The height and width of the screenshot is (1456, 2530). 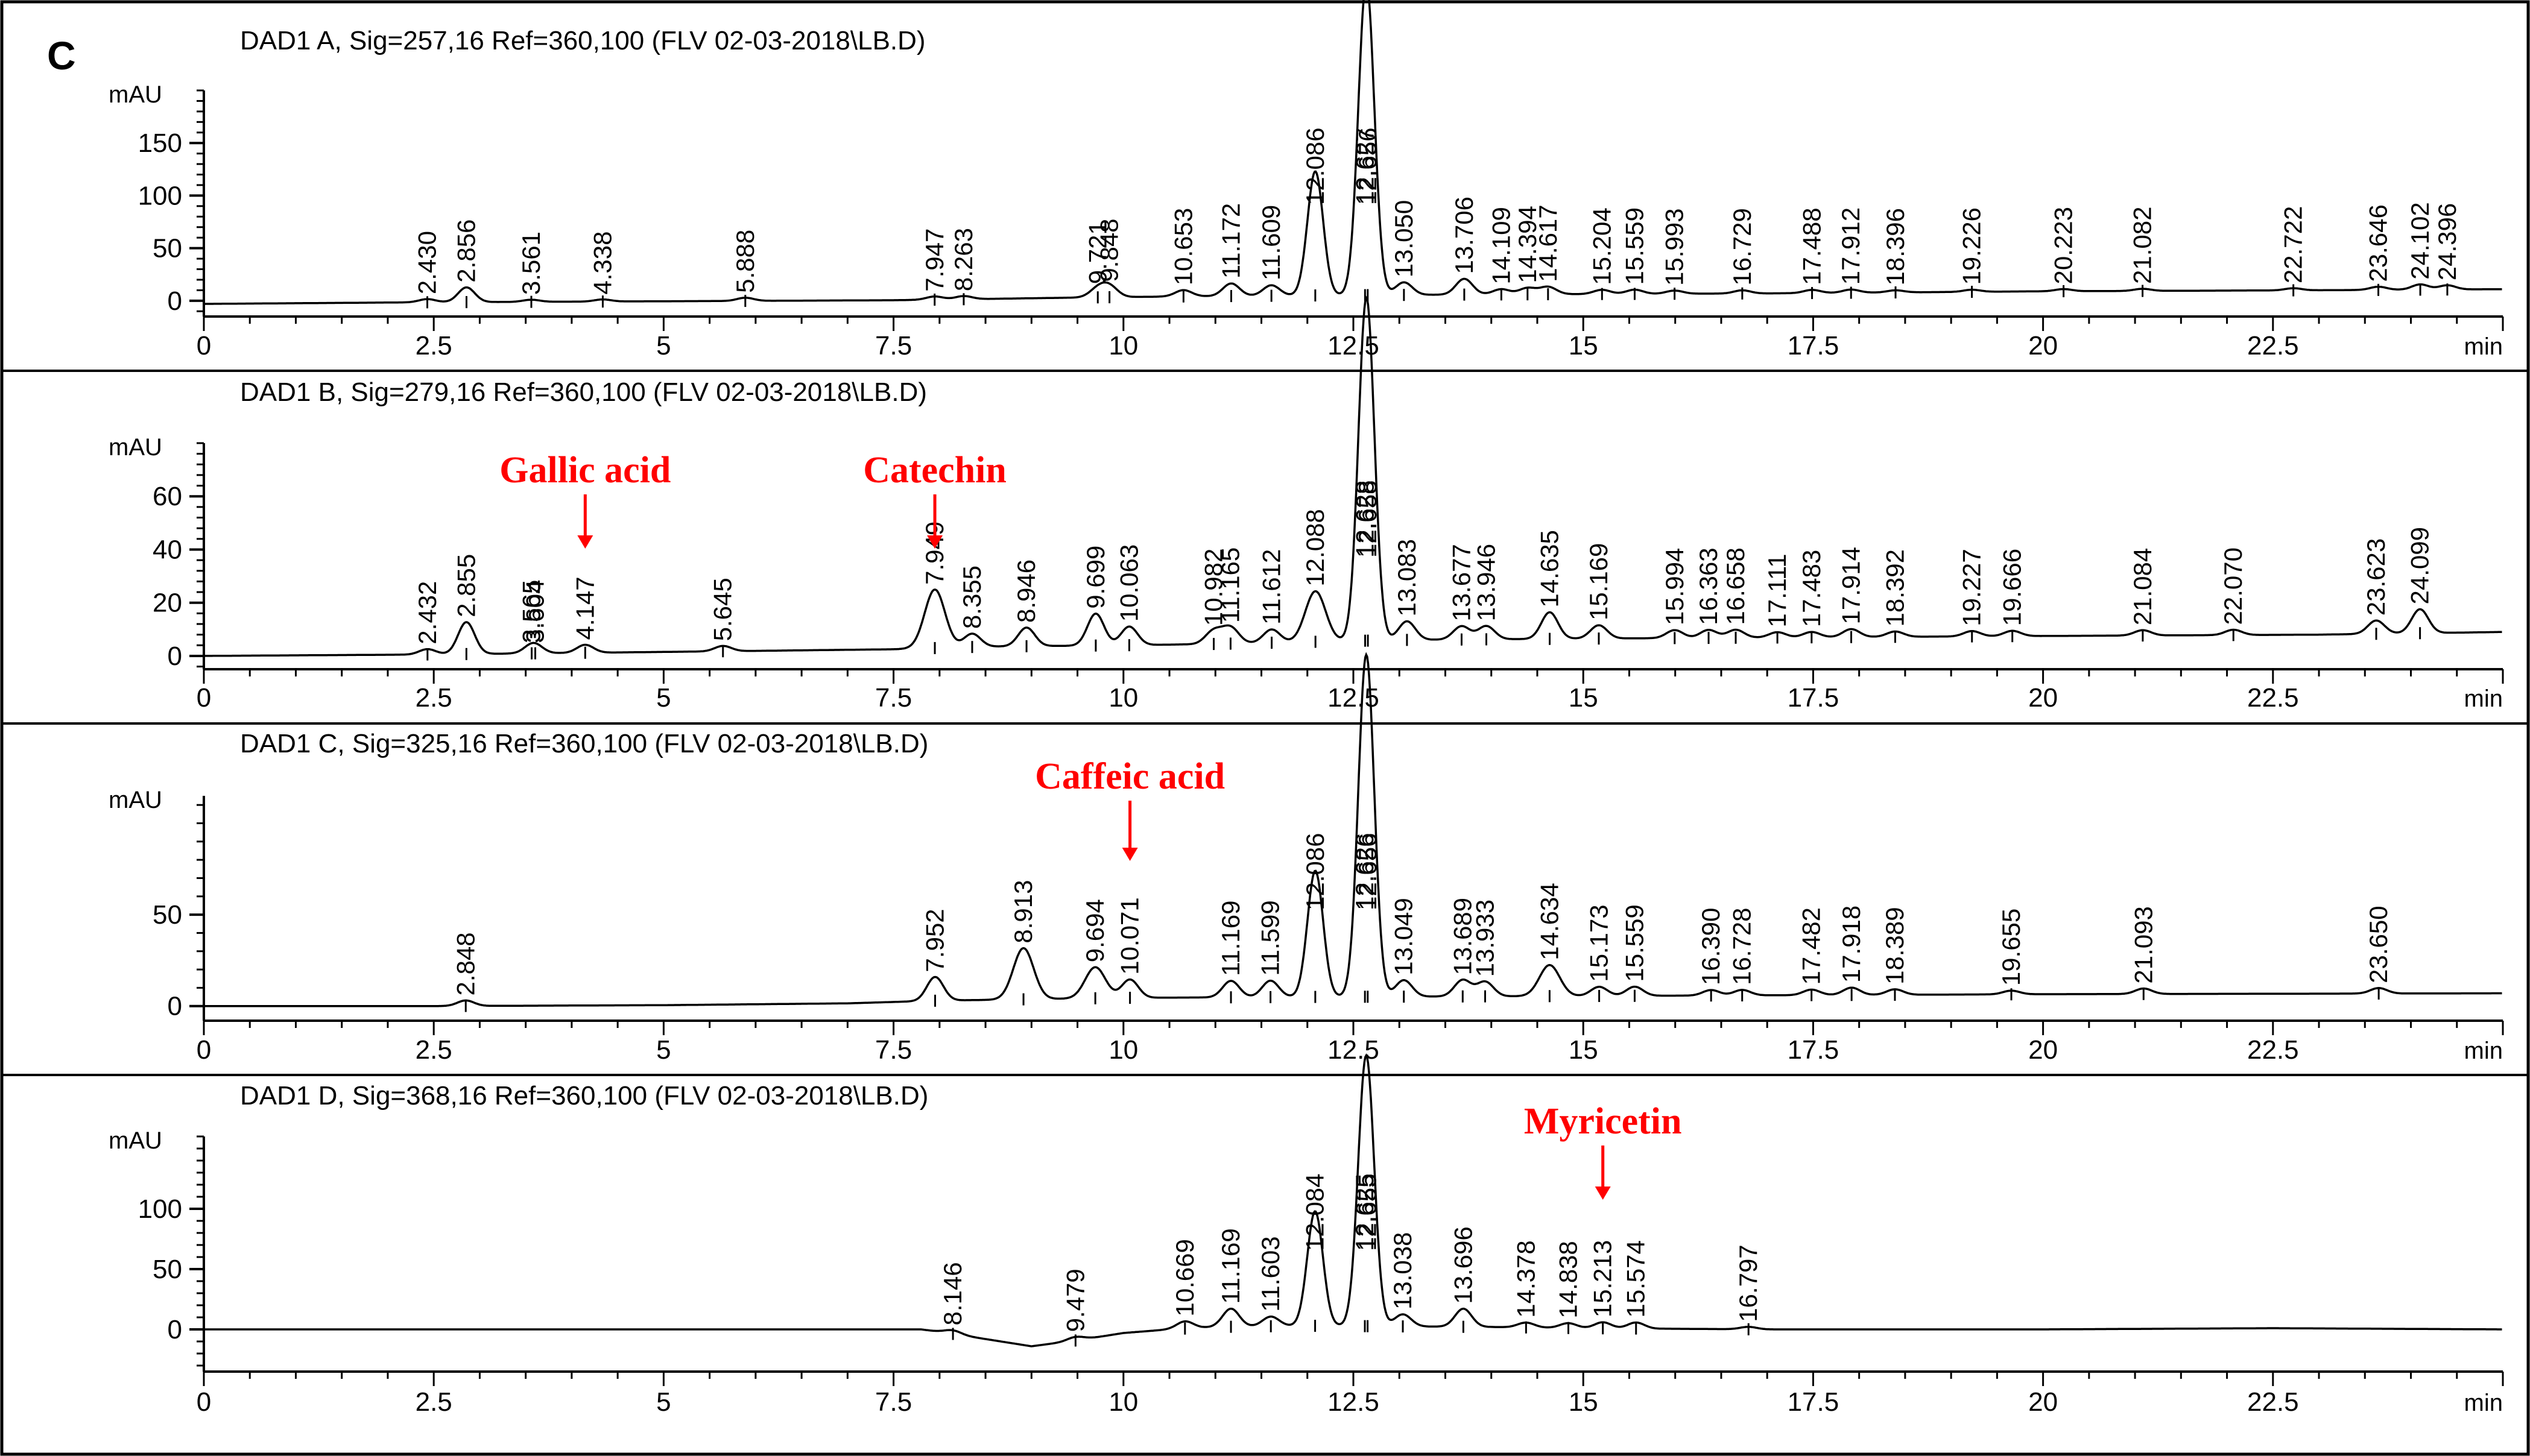 I want to click on peak-rt-label: 13.946, so click(x=1486, y=583).